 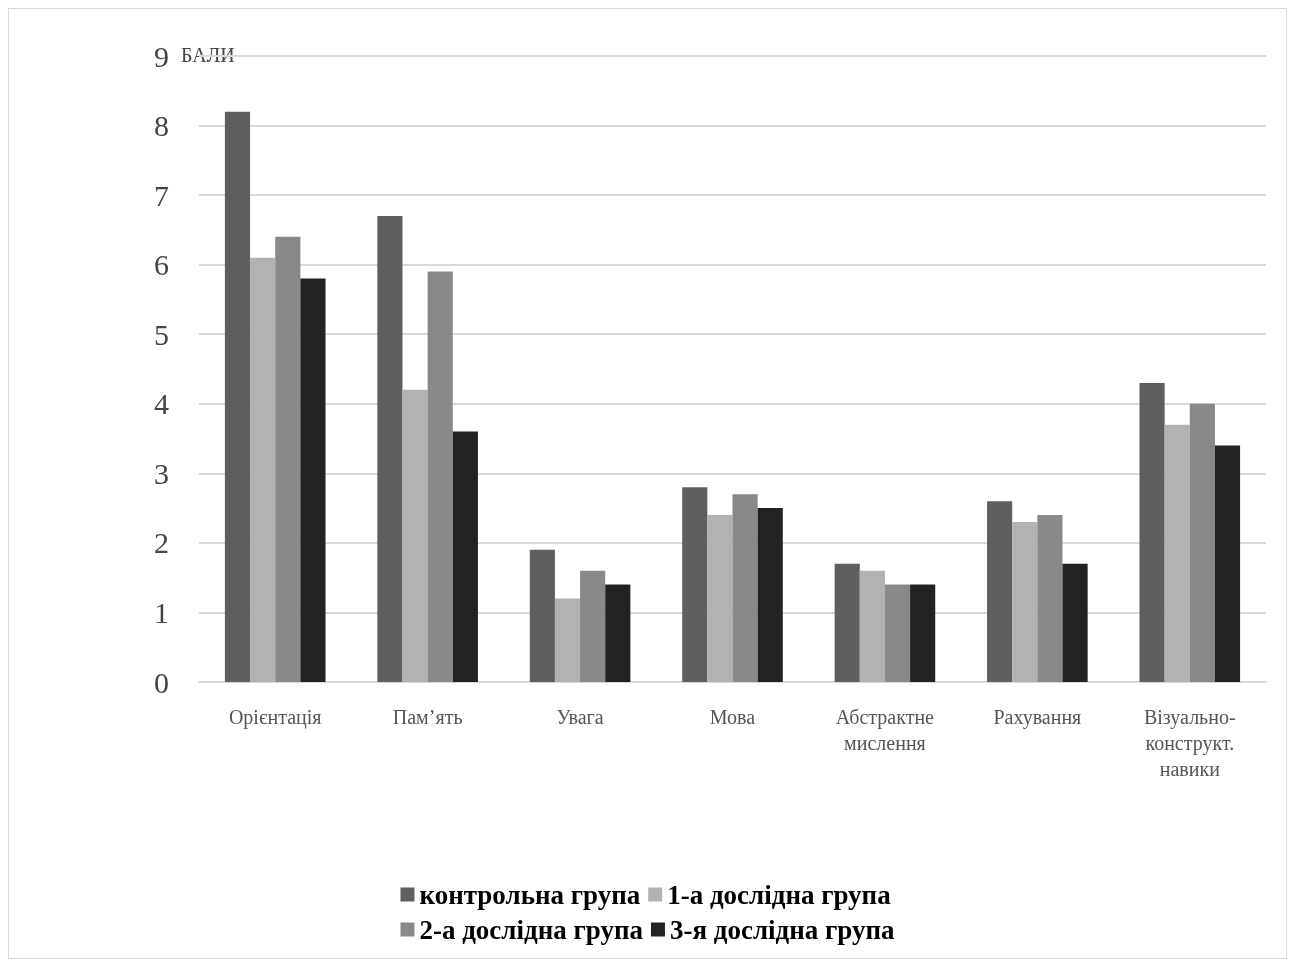 I want to click on x-tick-label: Орієнтація, so click(x=275, y=717).